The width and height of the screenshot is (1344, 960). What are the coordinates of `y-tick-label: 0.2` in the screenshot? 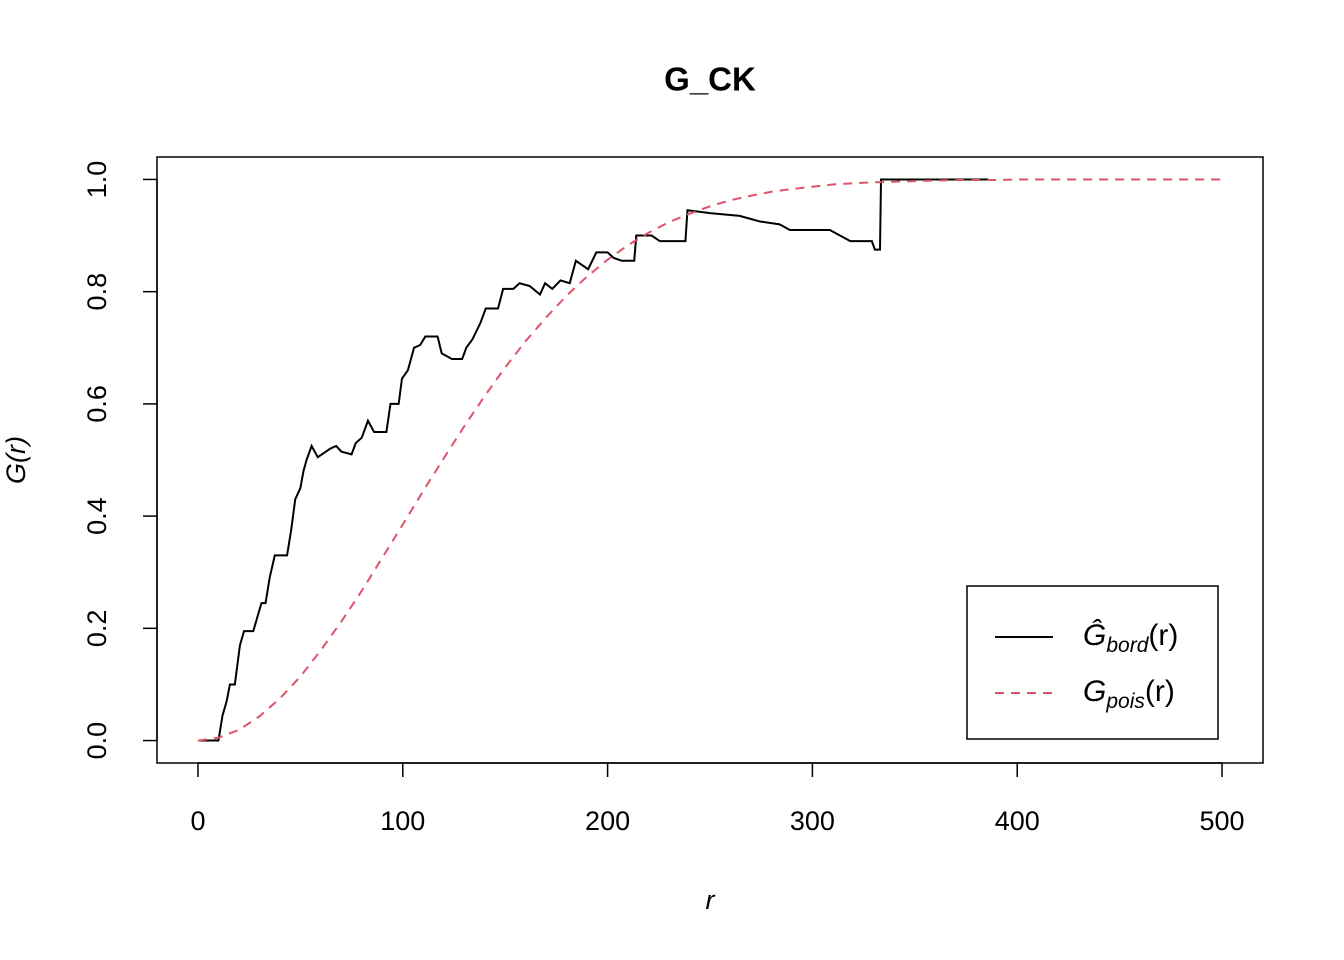 It's located at (97, 629).